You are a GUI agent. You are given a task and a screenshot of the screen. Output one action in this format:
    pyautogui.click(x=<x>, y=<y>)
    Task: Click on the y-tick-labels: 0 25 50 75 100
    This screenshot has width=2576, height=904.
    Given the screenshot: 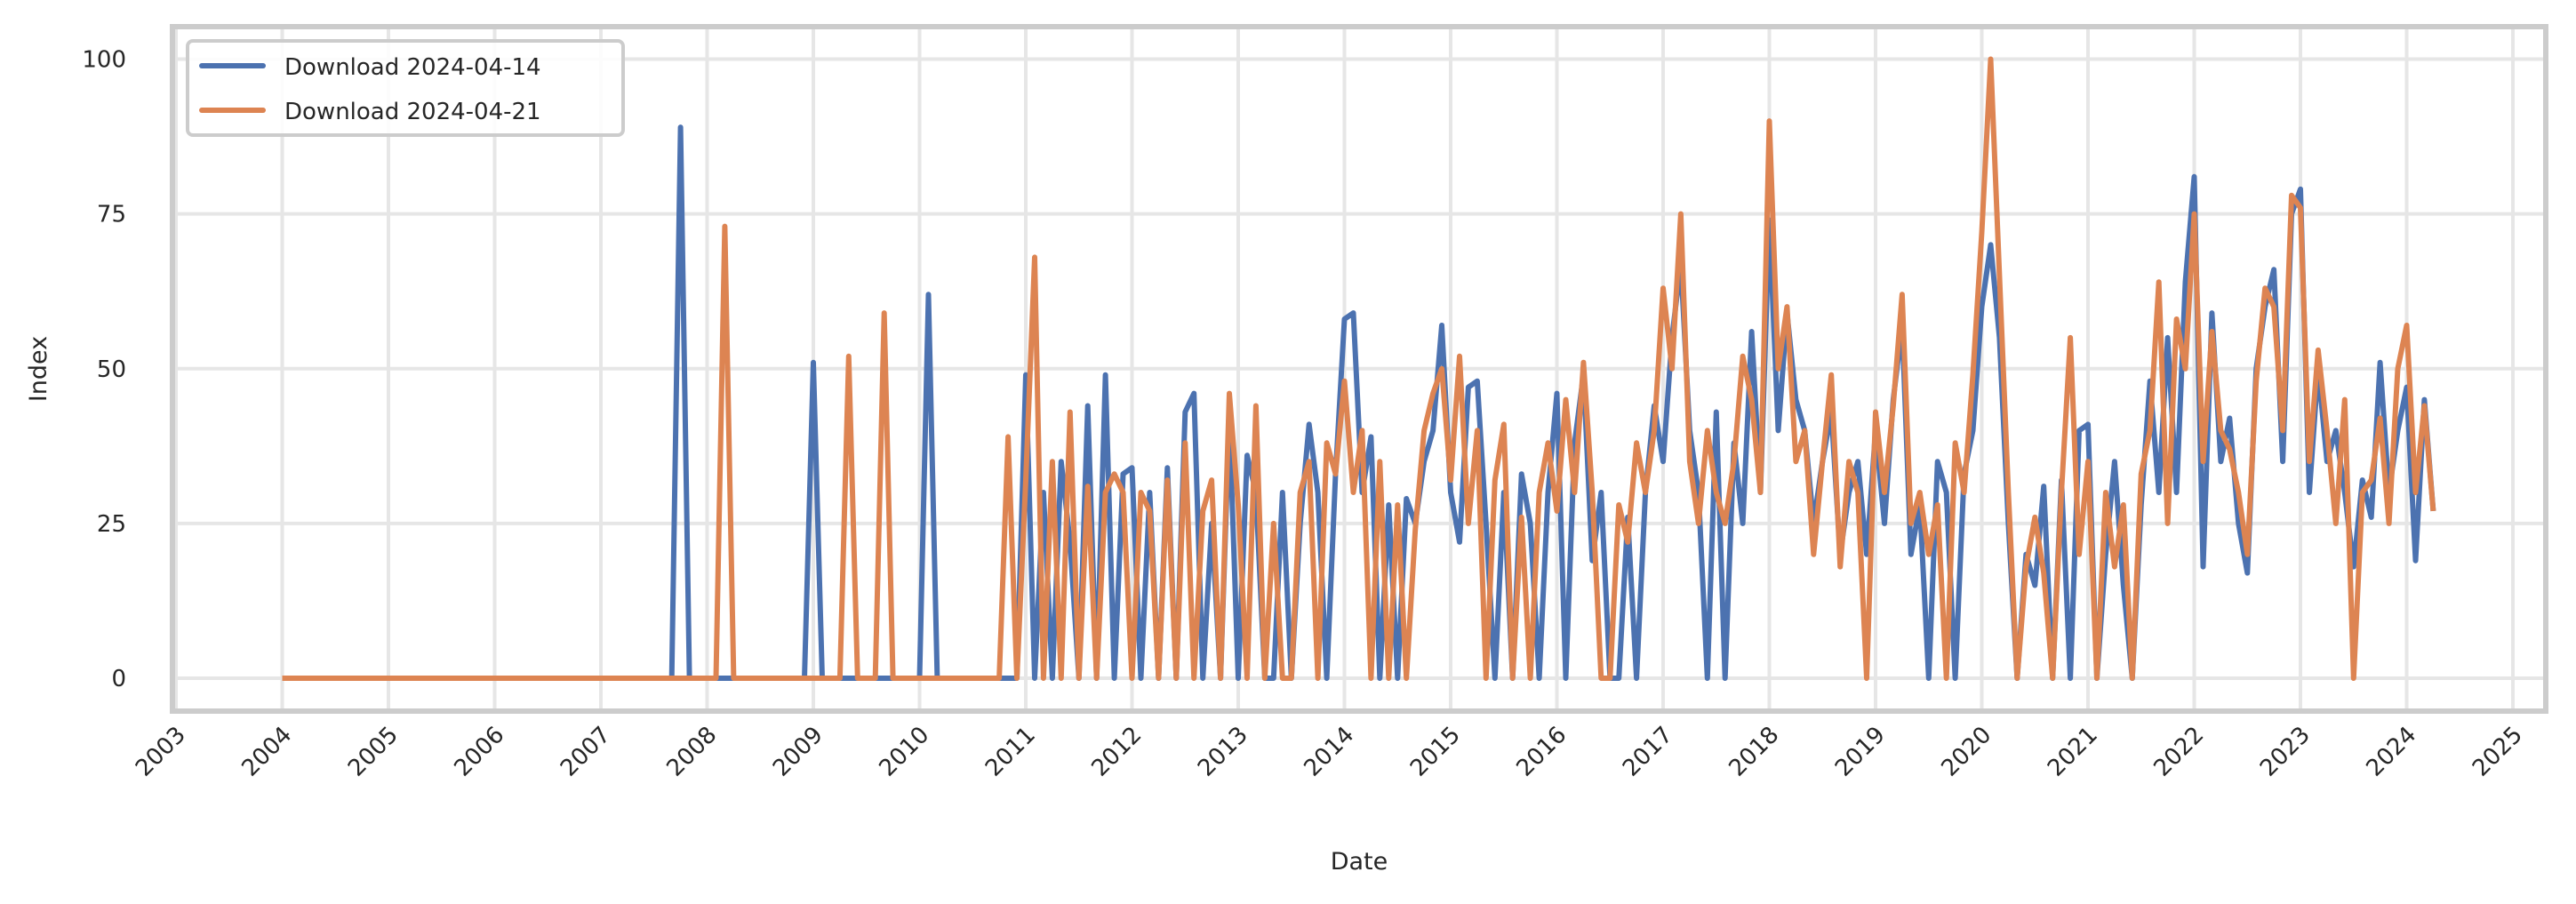 What is the action you would take?
    pyautogui.click(x=104, y=370)
    